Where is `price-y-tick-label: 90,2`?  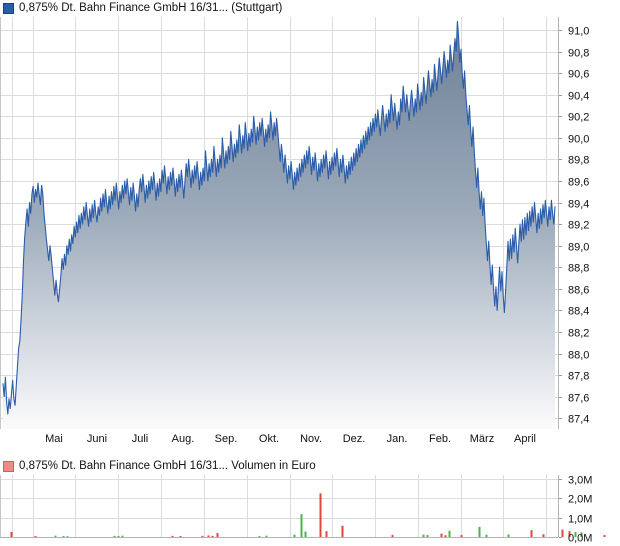 price-y-tick-label: 90,2 is located at coordinates (578, 118).